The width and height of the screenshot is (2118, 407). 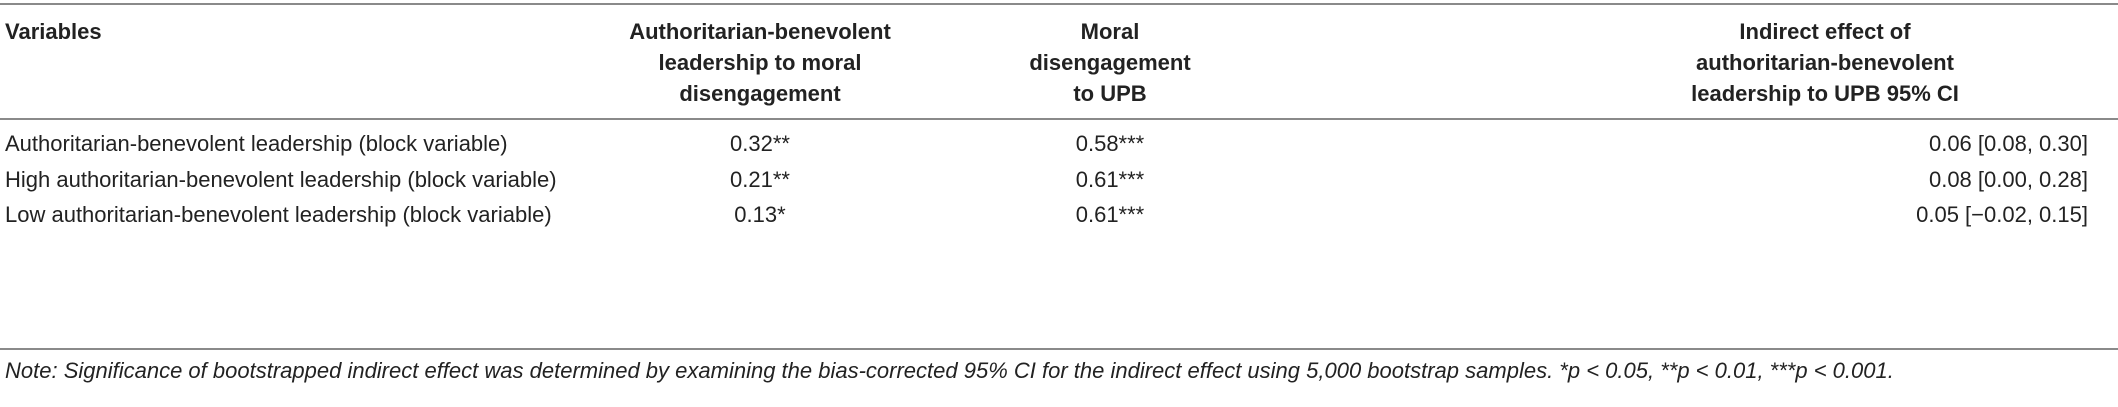 What do you see at coordinates (1110, 62) in the screenshot?
I see `header-col3-line2: disengagement` at bounding box center [1110, 62].